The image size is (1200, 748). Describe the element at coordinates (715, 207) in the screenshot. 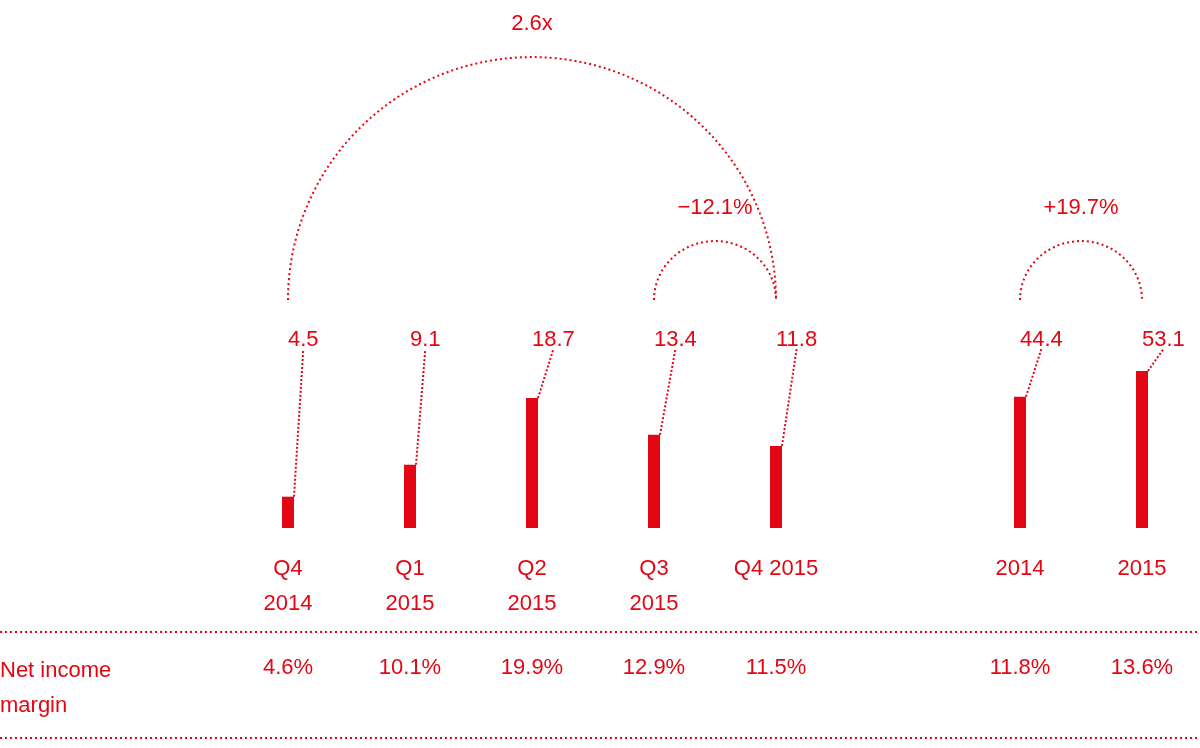

I see `text: −12.1%` at that location.